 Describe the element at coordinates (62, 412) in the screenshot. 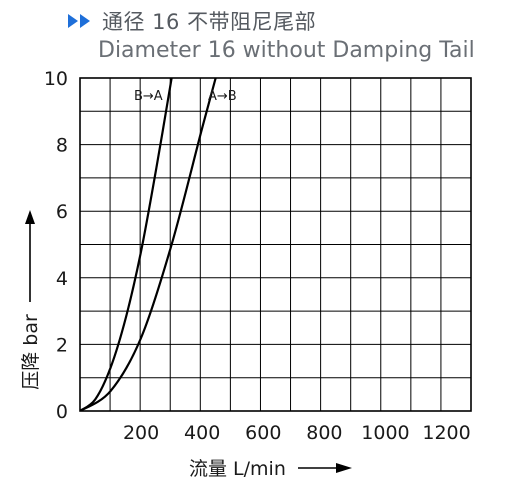

I see `y-tick-label: 0` at that location.